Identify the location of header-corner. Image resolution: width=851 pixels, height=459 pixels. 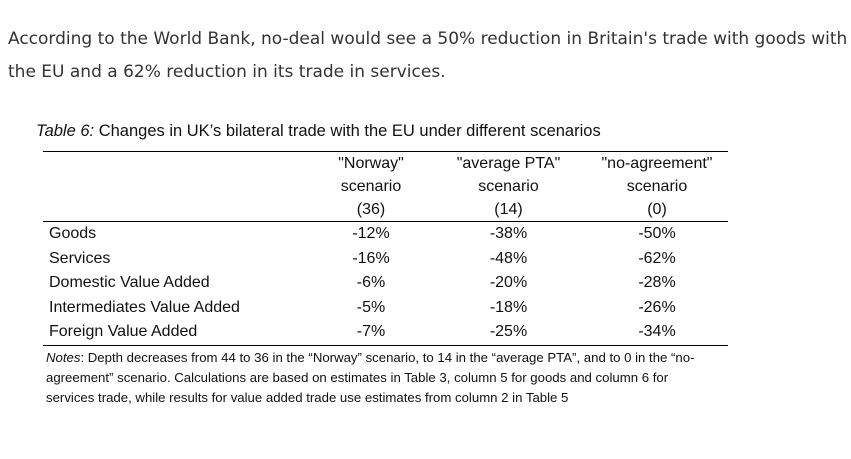
(177, 163).